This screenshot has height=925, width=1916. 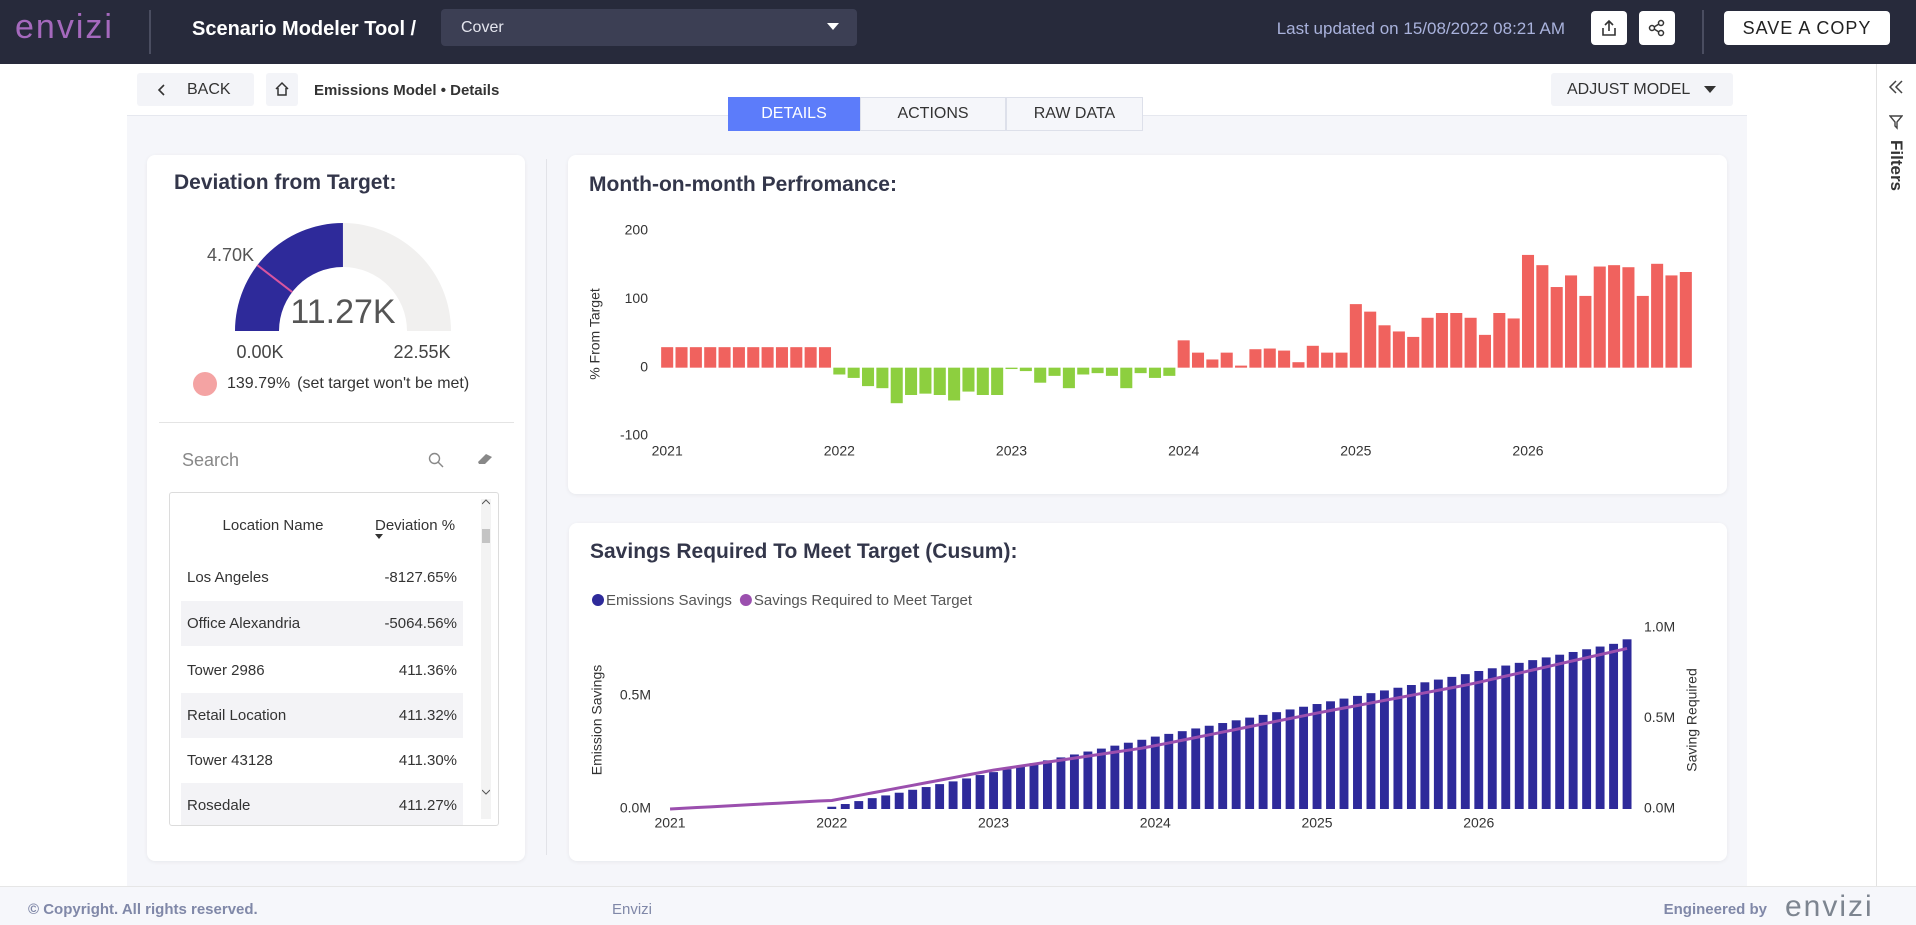 What do you see at coordinates (1420, 28) in the screenshot?
I see `last-updated: Last updated on 15/08/2022 08:21 AM` at bounding box center [1420, 28].